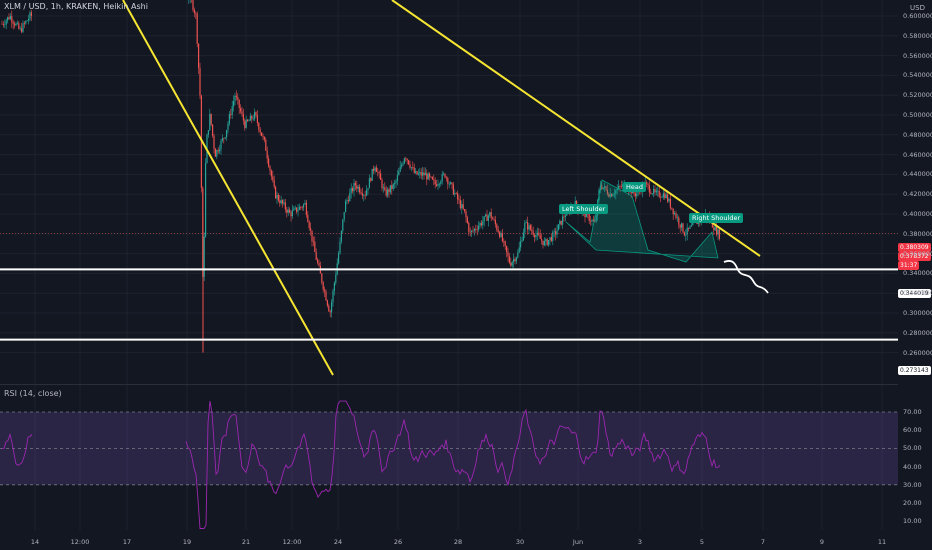 The height and width of the screenshot is (550, 932). What do you see at coordinates (822, 542) in the screenshot?
I see `time-axis-tick: 9` at bounding box center [822, 542].